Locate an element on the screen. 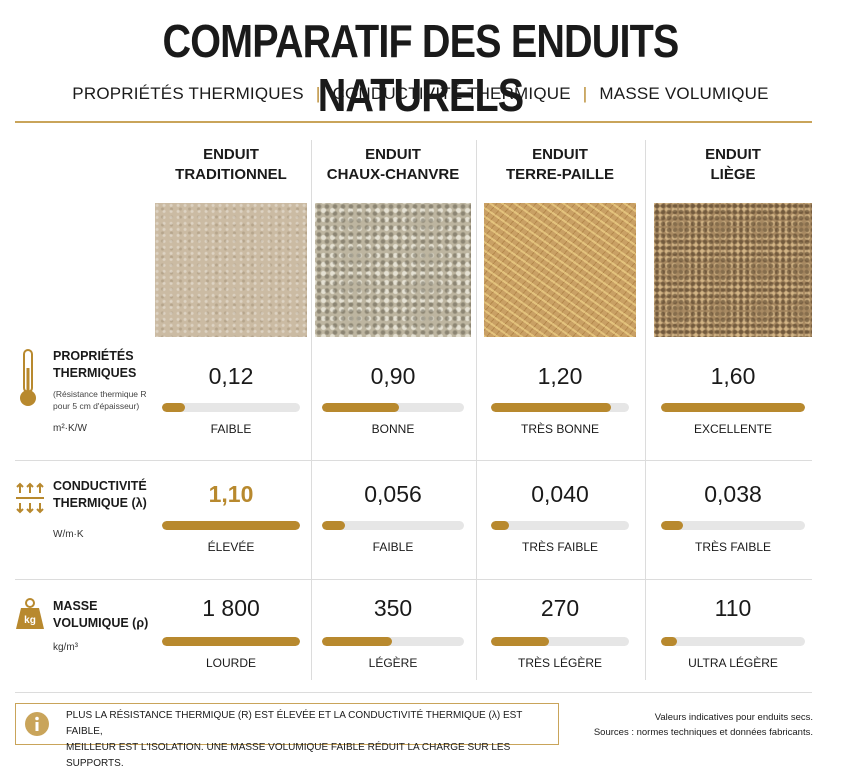 This screenshot has width=841, height=772. row-label: VOLUMIQUE (ρ) is located at coordinates (101, 623).